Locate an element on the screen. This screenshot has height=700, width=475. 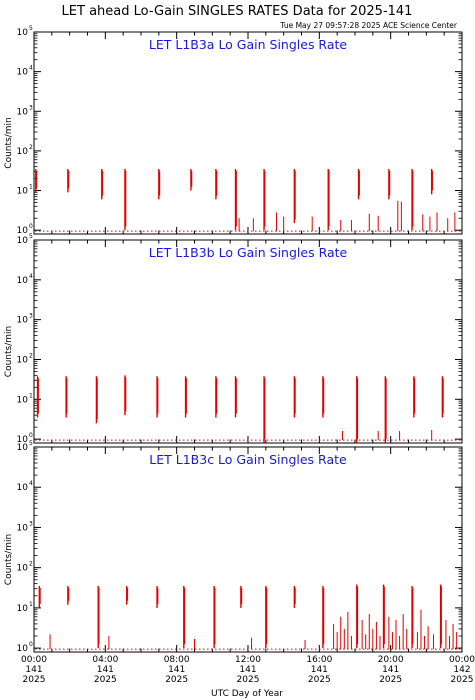
x-tick-time: 04:00 is located at coordinates (105, 660).